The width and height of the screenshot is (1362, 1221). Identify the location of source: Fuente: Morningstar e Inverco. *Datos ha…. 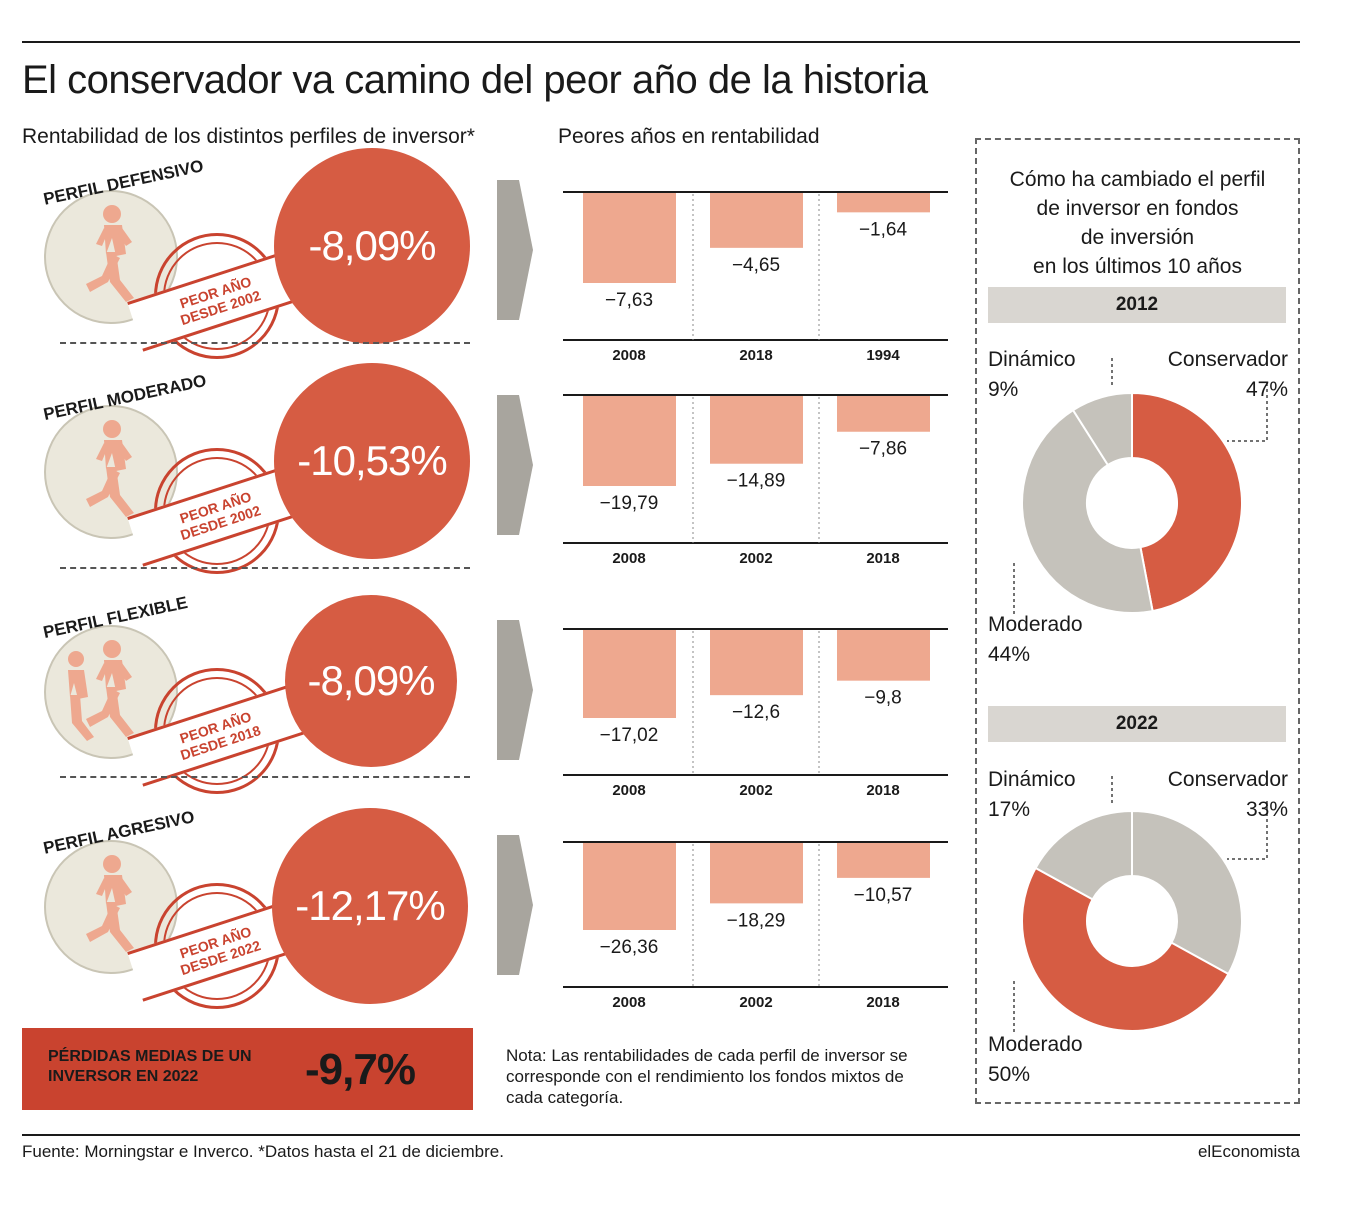
(263, 1151).